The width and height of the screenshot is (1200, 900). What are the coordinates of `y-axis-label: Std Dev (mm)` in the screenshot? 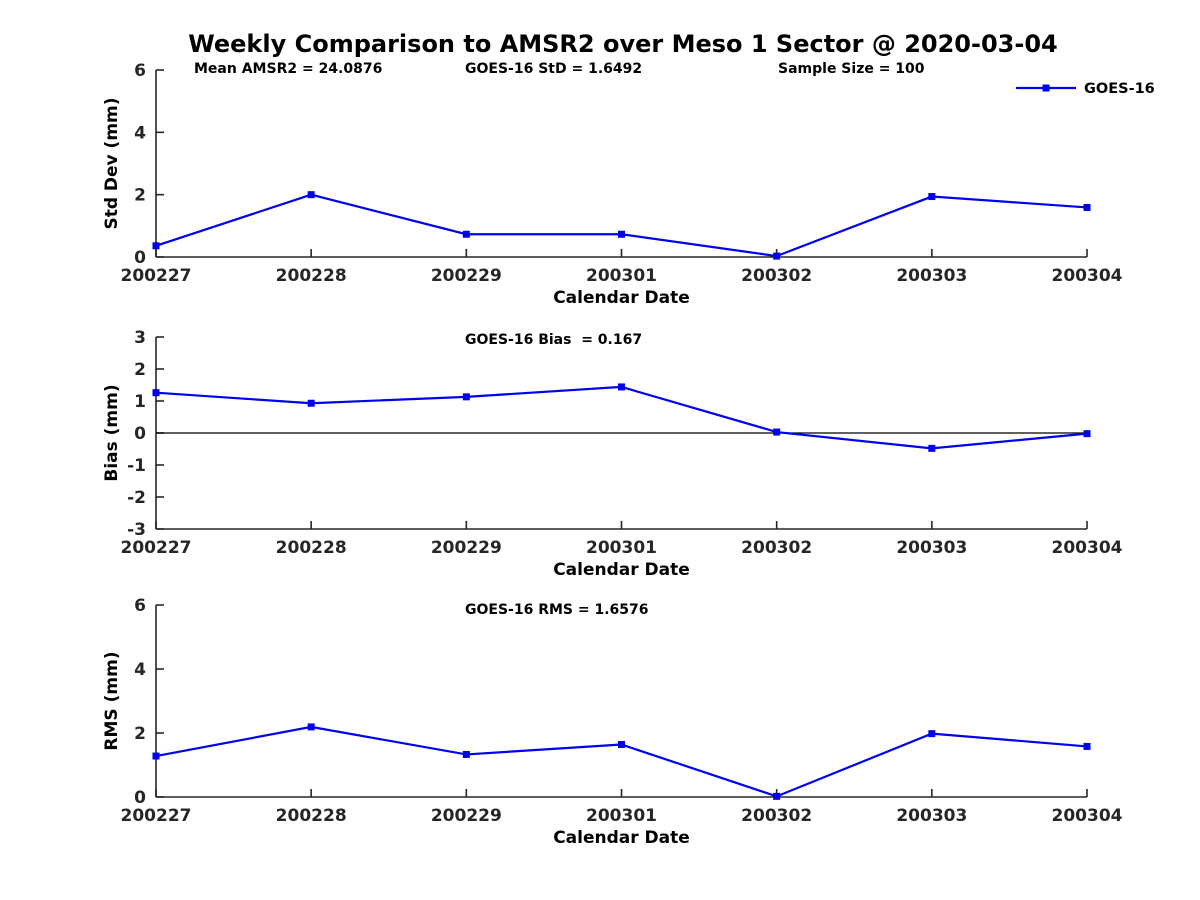 It's located at (112, 163).